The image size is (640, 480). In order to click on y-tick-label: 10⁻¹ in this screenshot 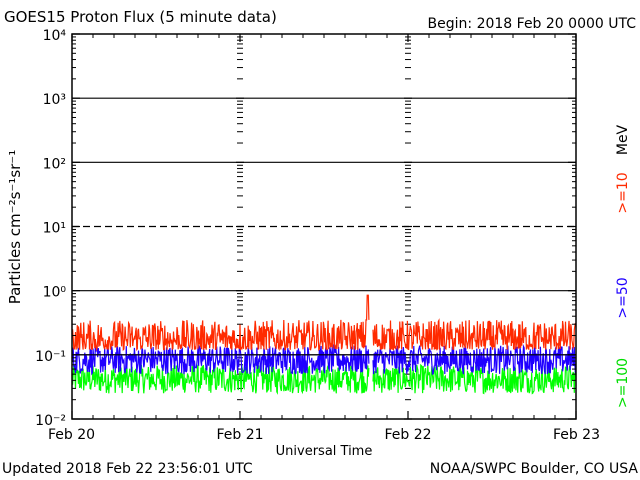, I will do `click(50, 357)`.